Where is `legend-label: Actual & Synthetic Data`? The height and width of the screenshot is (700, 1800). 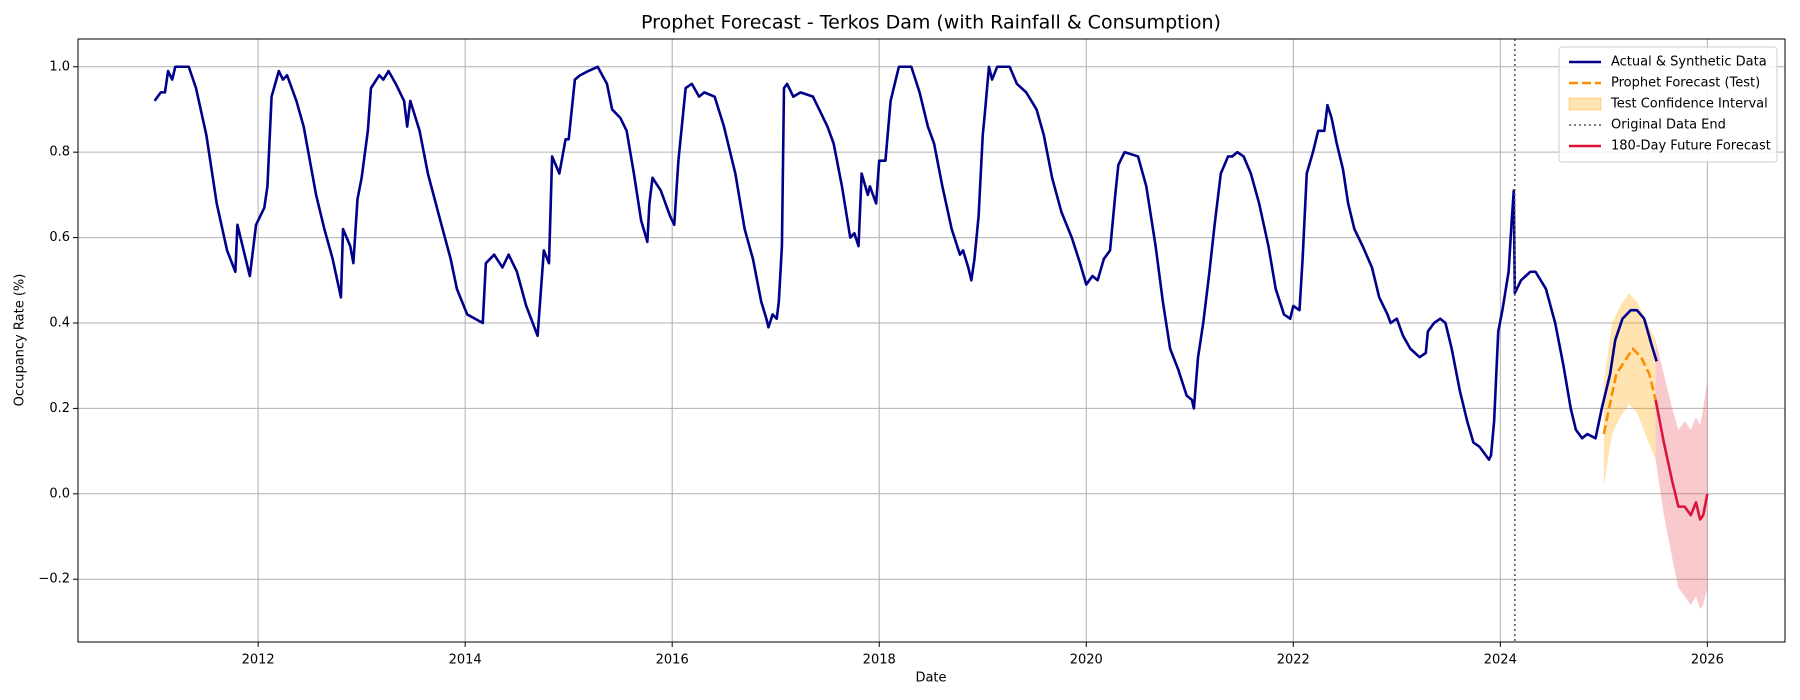 legend-label: Actual & Synthetic Data is located at coordinates (1689, 62).